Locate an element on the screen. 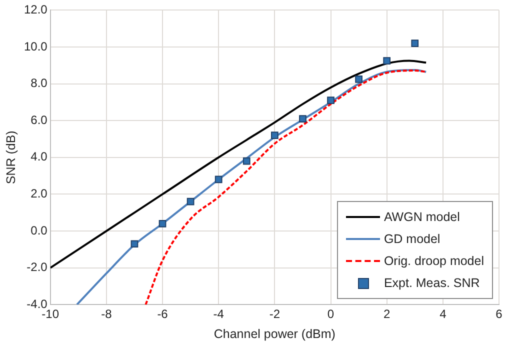  x-tick-label: 4 is located at coordinates (443, 314).